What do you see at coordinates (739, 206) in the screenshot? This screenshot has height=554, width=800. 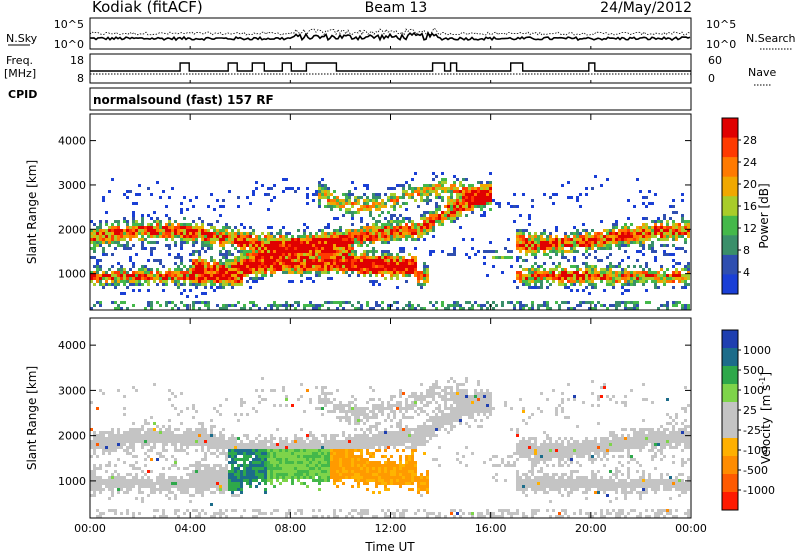 I see `power-colorbar: 4 8 12 16 20 24 28` at bounding box center [739, 206].